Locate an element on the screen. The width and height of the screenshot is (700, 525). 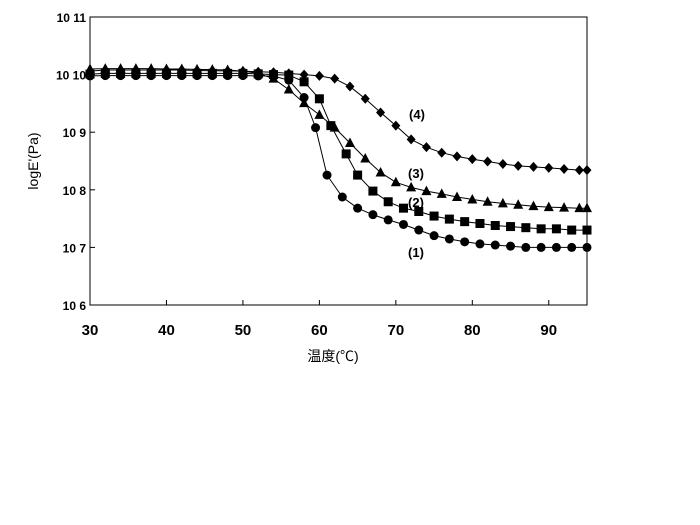
x-tick-label: 30 is located at coordinates (90, 330).